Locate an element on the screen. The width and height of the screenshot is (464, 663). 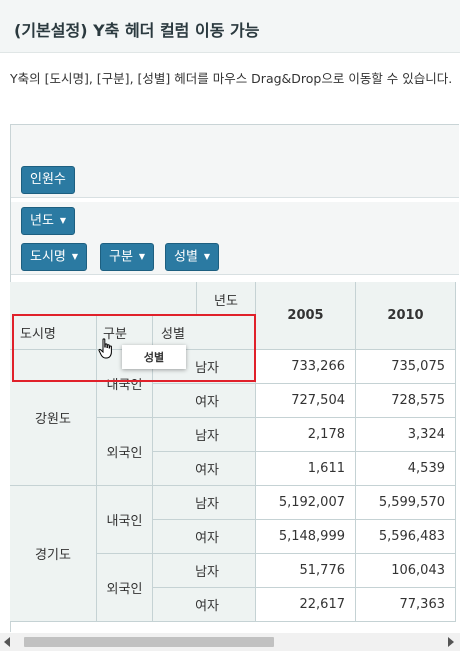
drag-ghost-chip: 성별 is located at coordinates (154, 357).